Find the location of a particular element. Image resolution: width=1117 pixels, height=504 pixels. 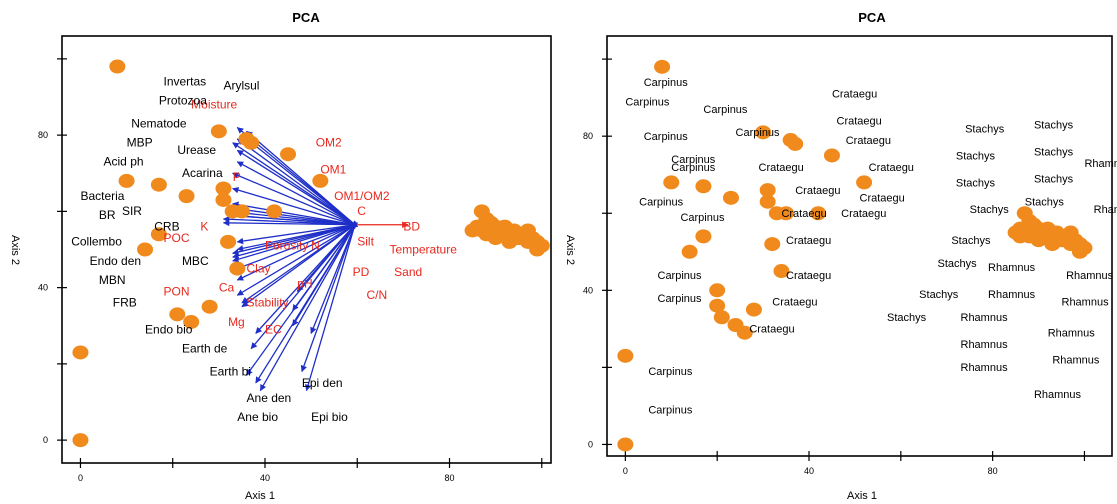

chart-title: PCA is located at coordinates (872, 17).